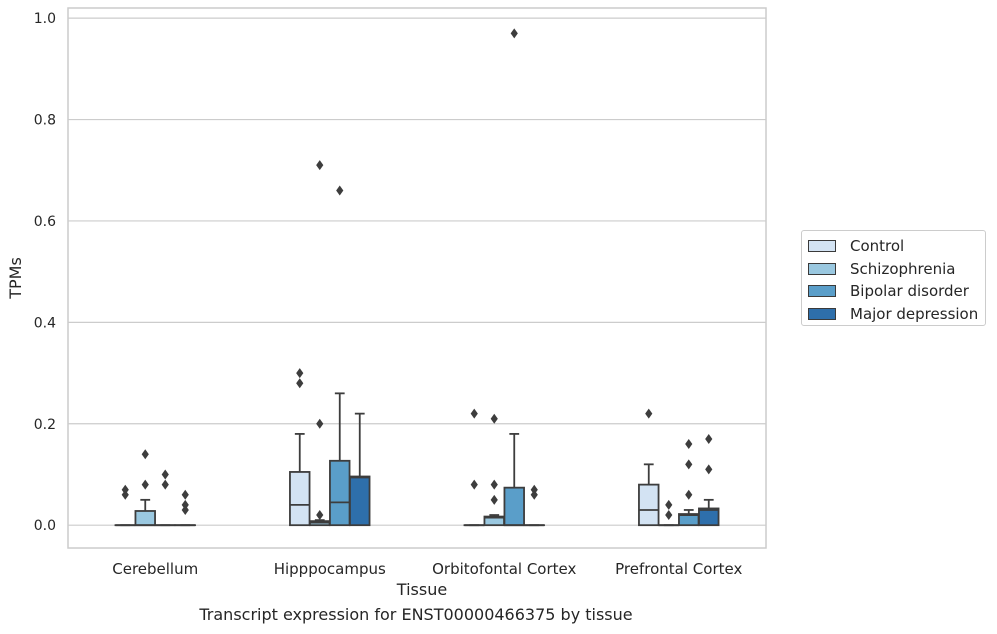 The height and width of the screenshot is (634, 997). I want to click on y-tick-label: 0.0, so click(45, 526).